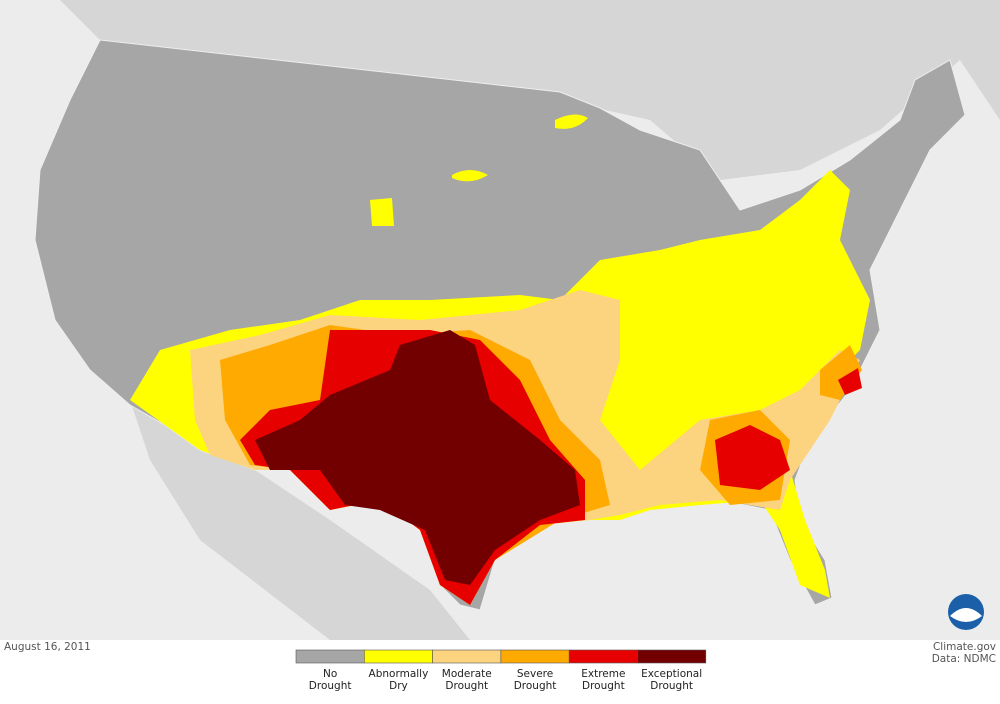 The image size is (1000, 704). What do you see at coordinates (398, 686) in the screenshot?
I see `legend-label: Dry` at bounding box center [398, 686].